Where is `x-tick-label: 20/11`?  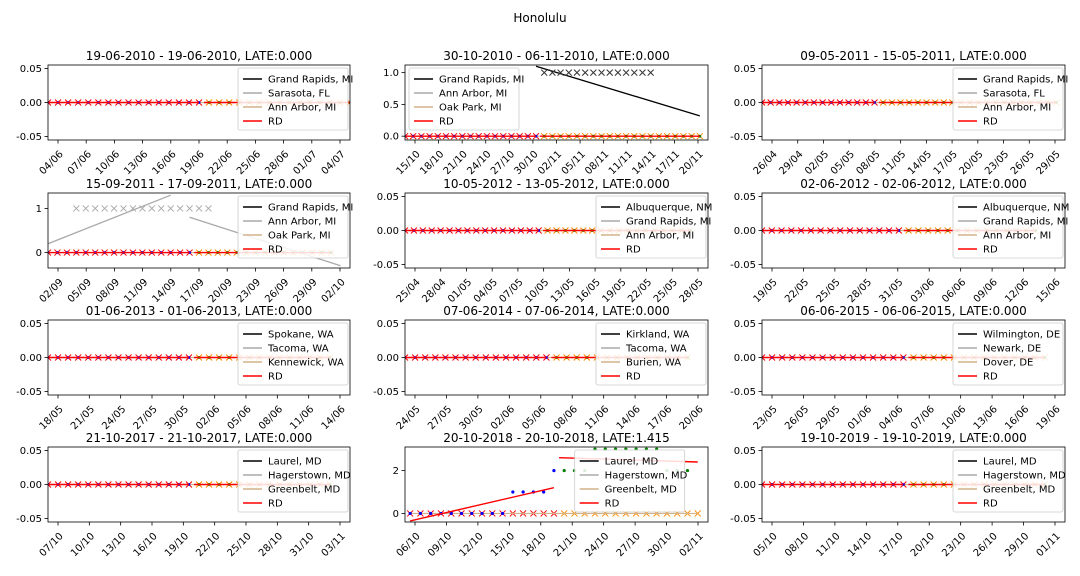 x-tick-label: 20/11 is located at coordinates (692, 163).